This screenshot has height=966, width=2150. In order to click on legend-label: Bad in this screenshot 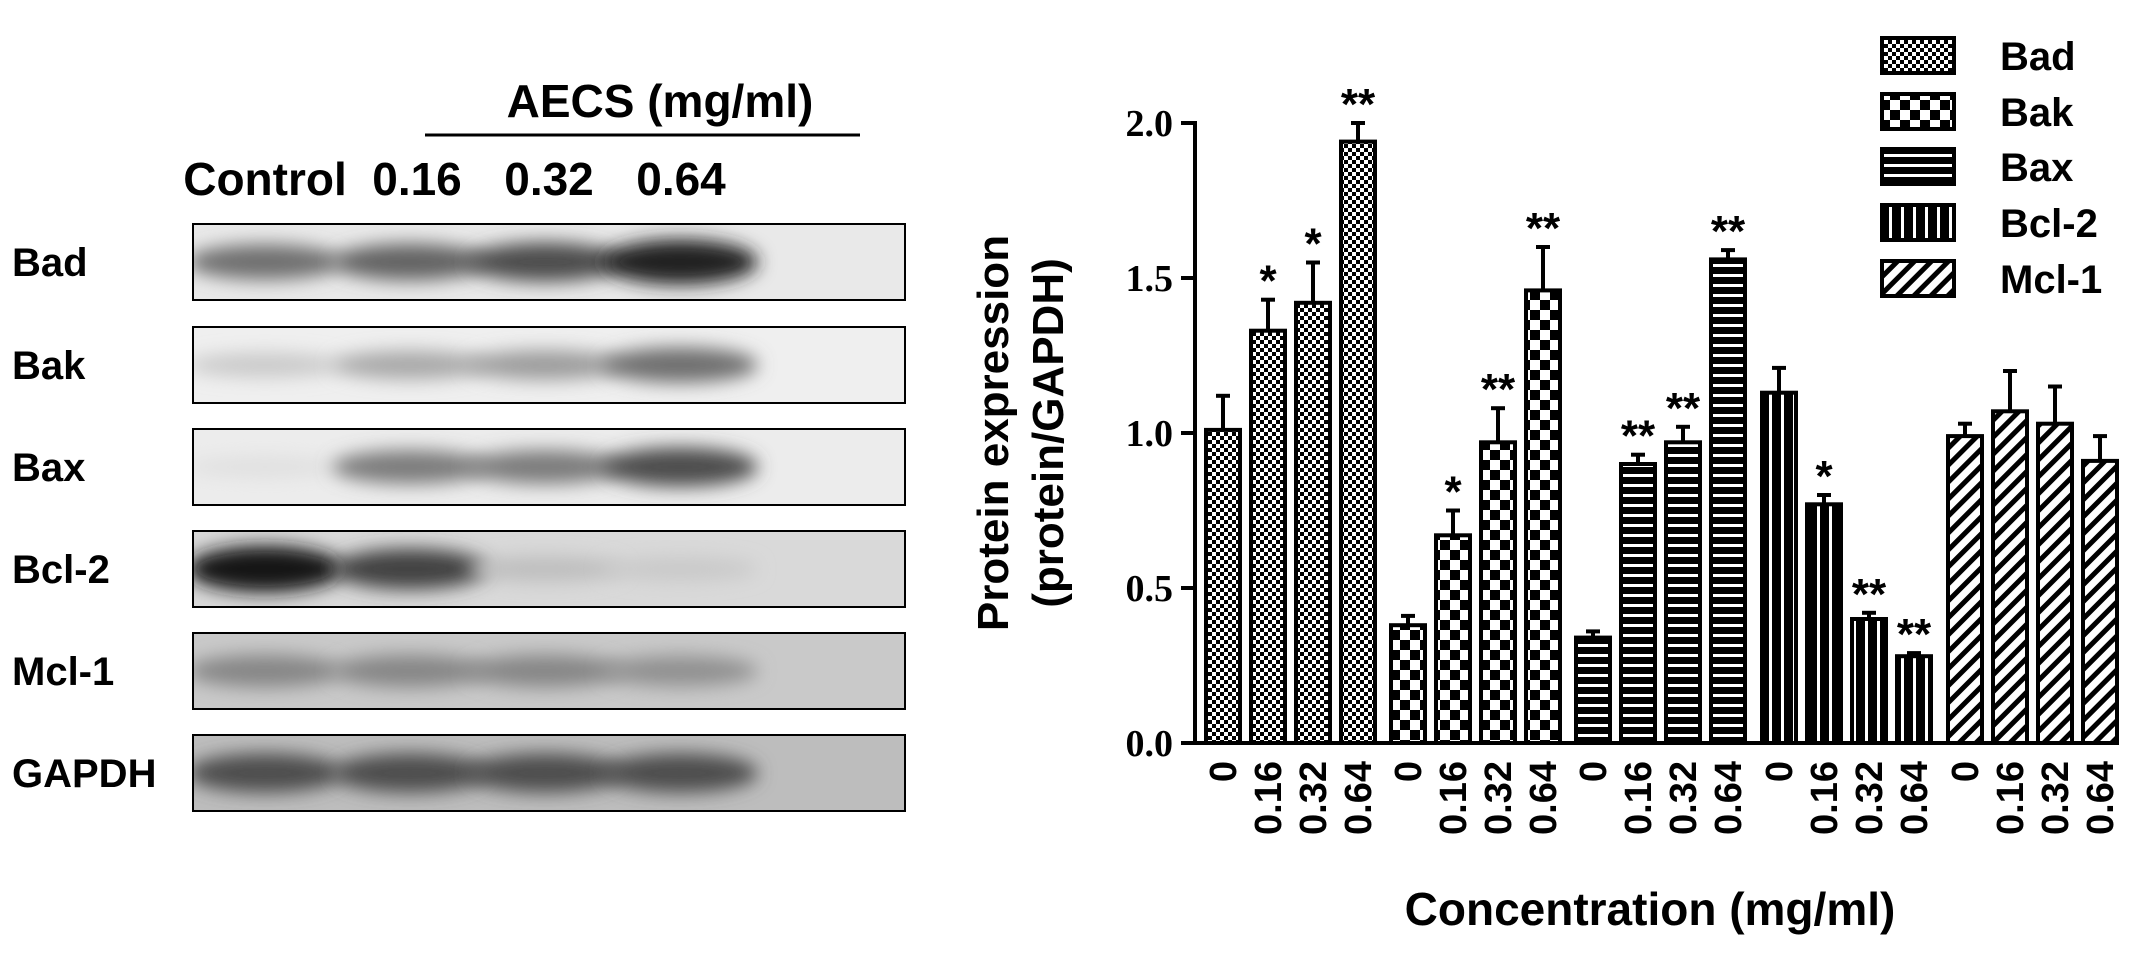, I will do `click(2038, 57)`.